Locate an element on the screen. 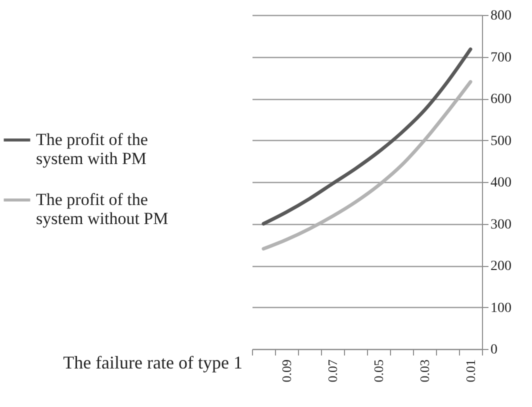 This screenshot has width=532, height=407. x-tick-label: 0.03 is located at coordinates (424, 371).